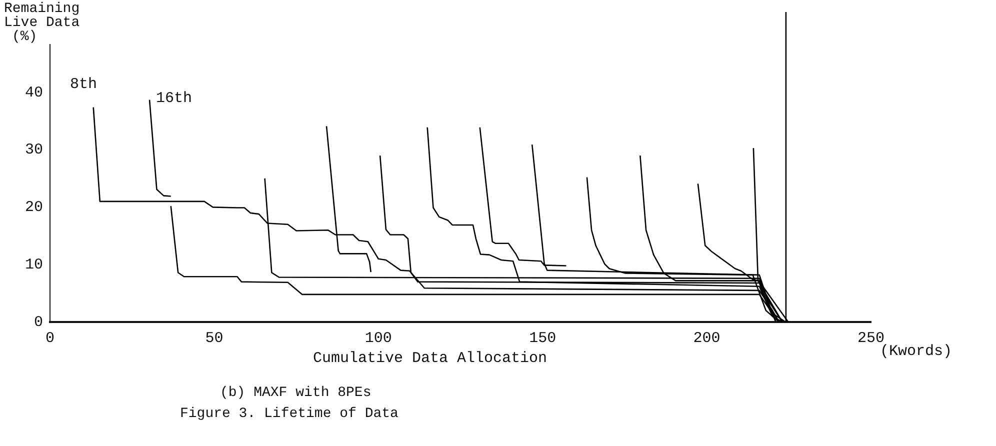 The width and height of the screenshot is (996, 446). What do you see at coordinates (45, 23) in the screenshot?
I see `y-axis-title: Remaining Live Data (%)` at bounding box center [45, 23].